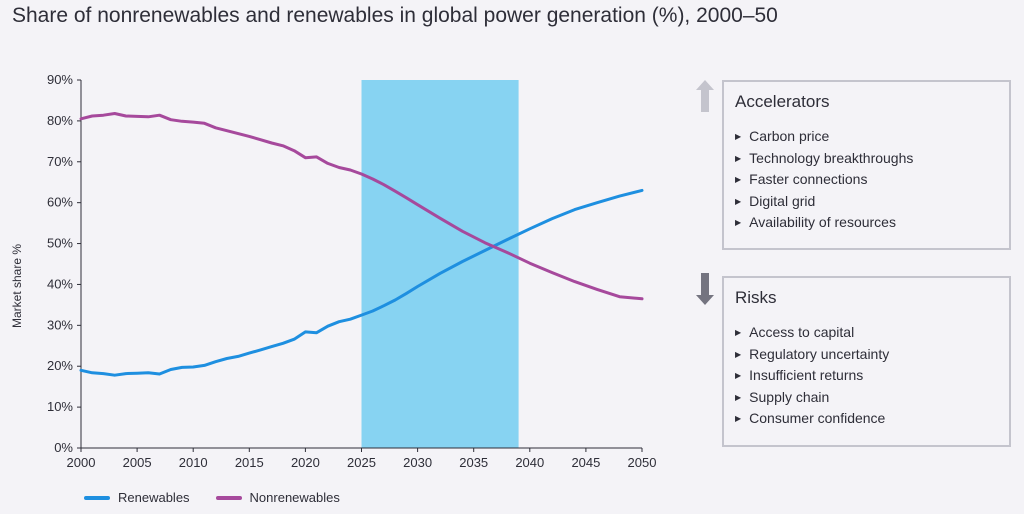 This screenshot has width=1024, height=514. What do you see at coordinates (782, 200) in the screenshot?
I see `list-item-label: Digital grid` at bounding box center [782, 200].